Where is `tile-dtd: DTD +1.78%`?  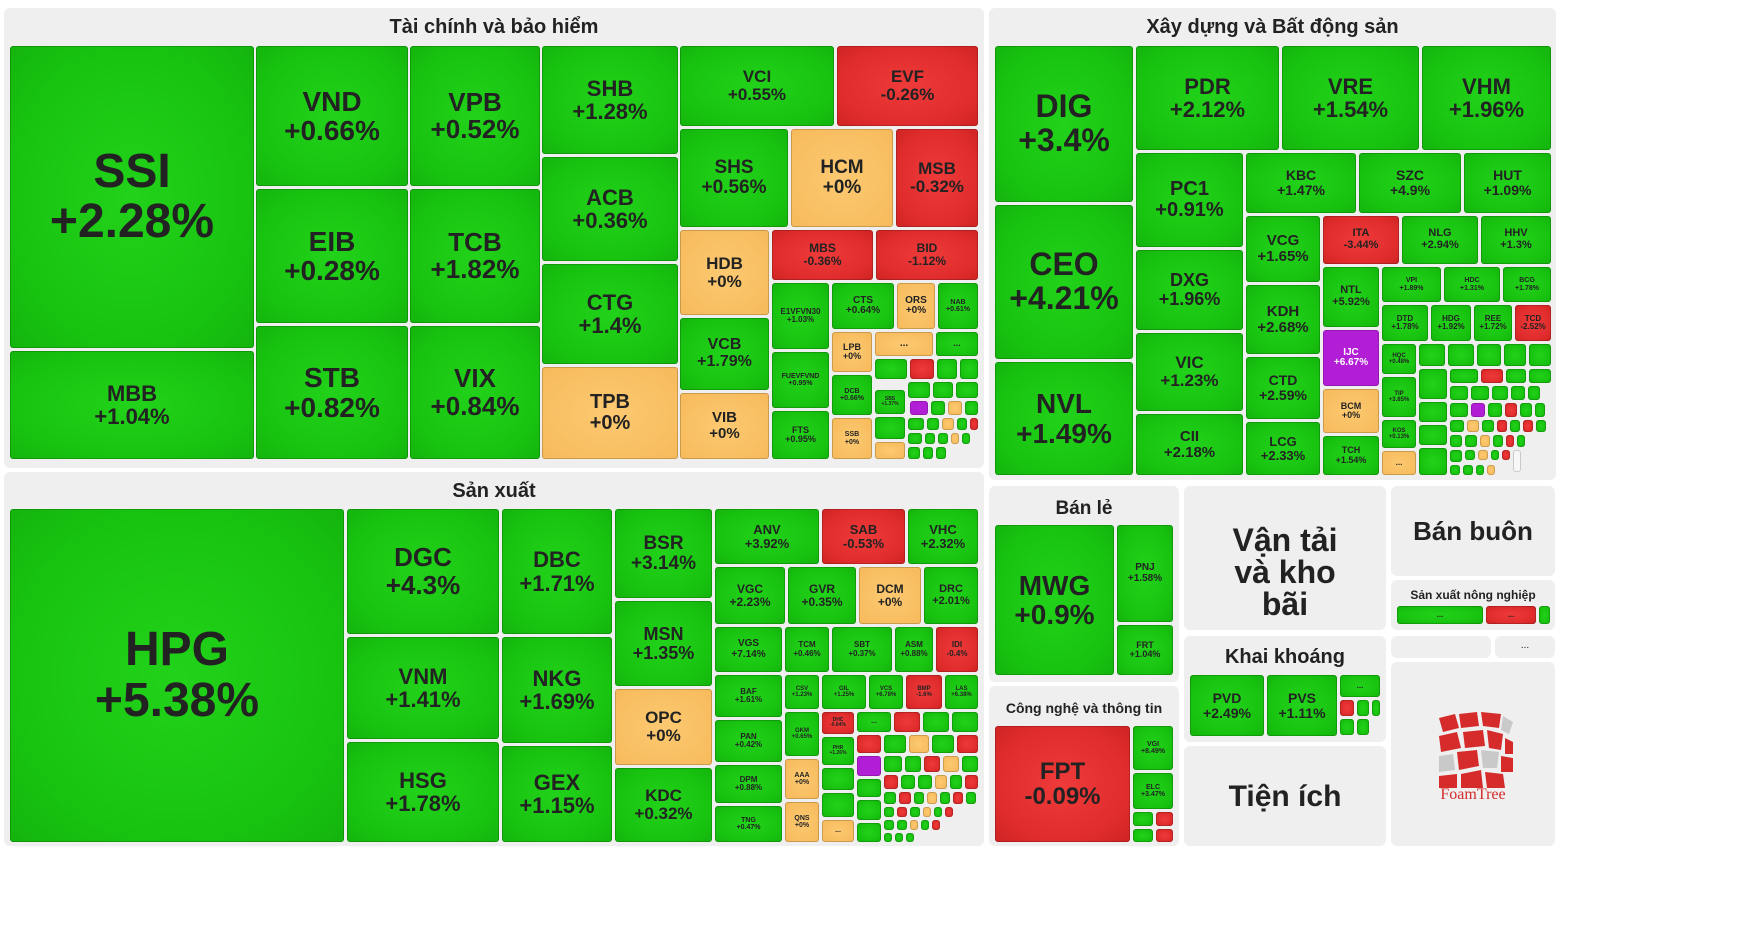 tile-dtd: DTD +1.78% is located at coordinates (1405, 323).